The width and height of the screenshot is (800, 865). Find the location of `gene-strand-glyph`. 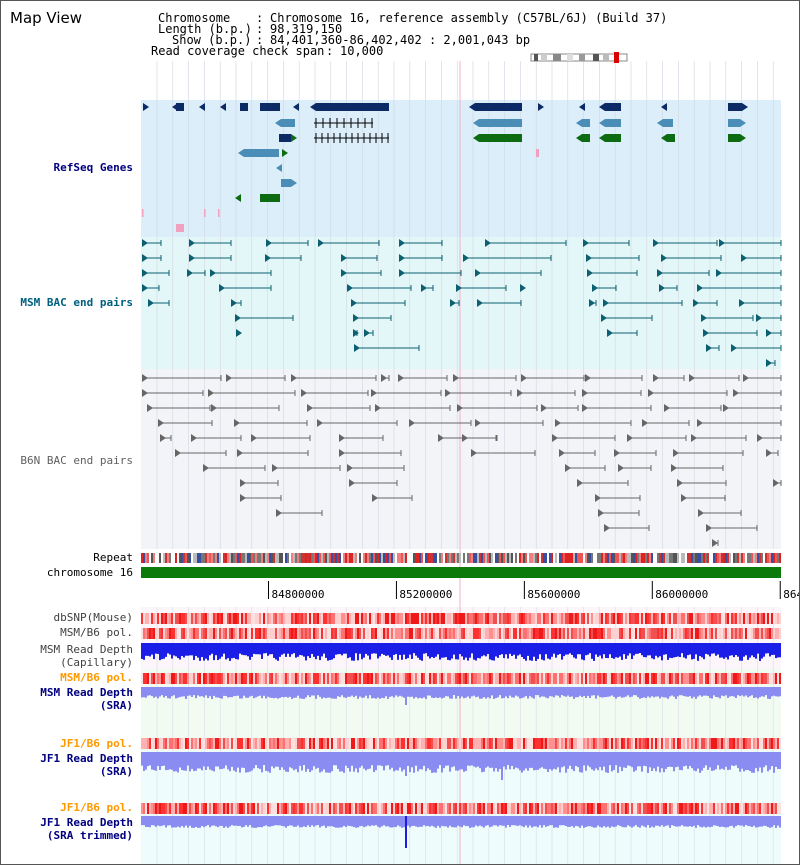

gene-strand-glyph is located at coordinates (664, 107).